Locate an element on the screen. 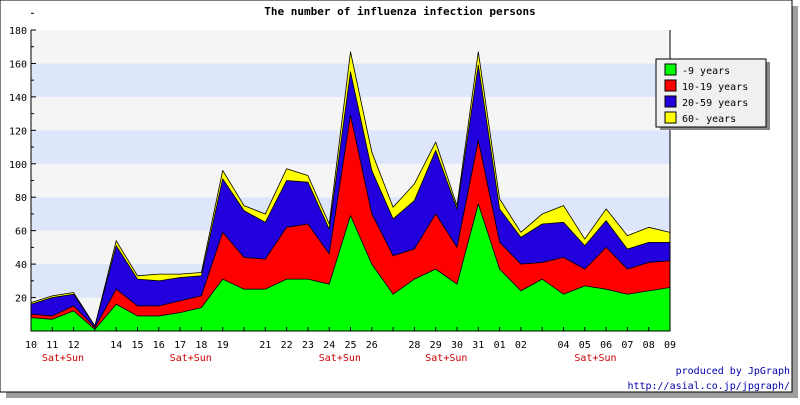 This screenshot has height=405, width=800. y-tick-label: 80 is located at coordinates (21, 198).